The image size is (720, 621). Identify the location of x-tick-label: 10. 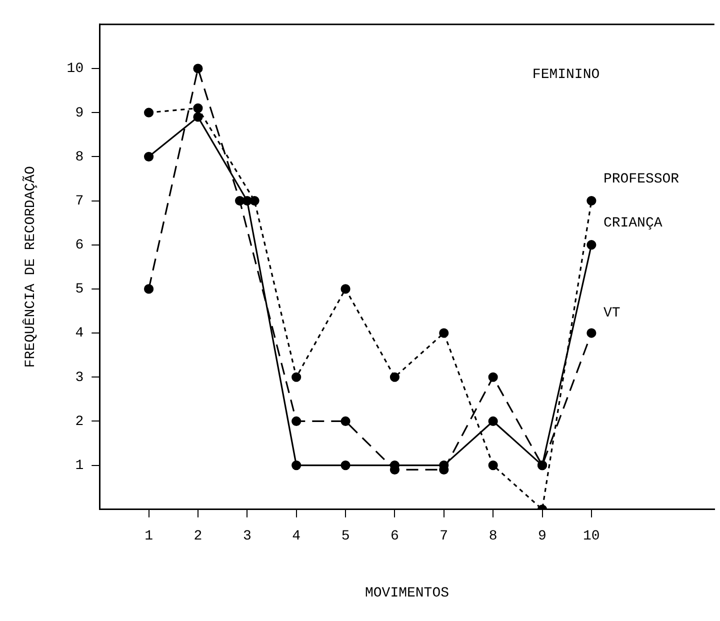
(591, 536).